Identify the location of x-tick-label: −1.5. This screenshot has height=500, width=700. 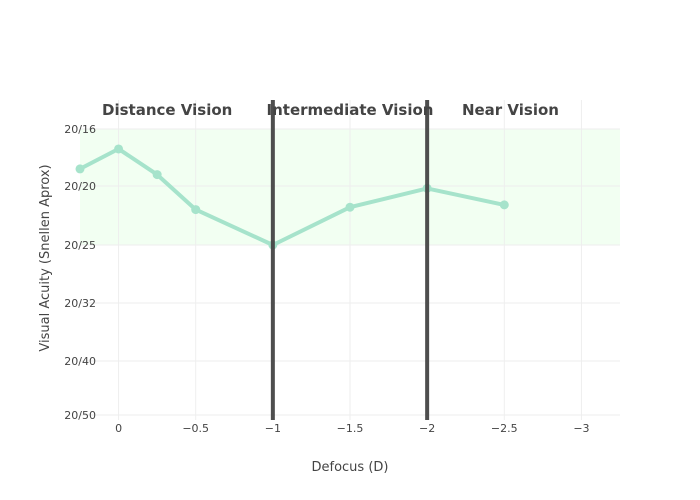
(350, 428).